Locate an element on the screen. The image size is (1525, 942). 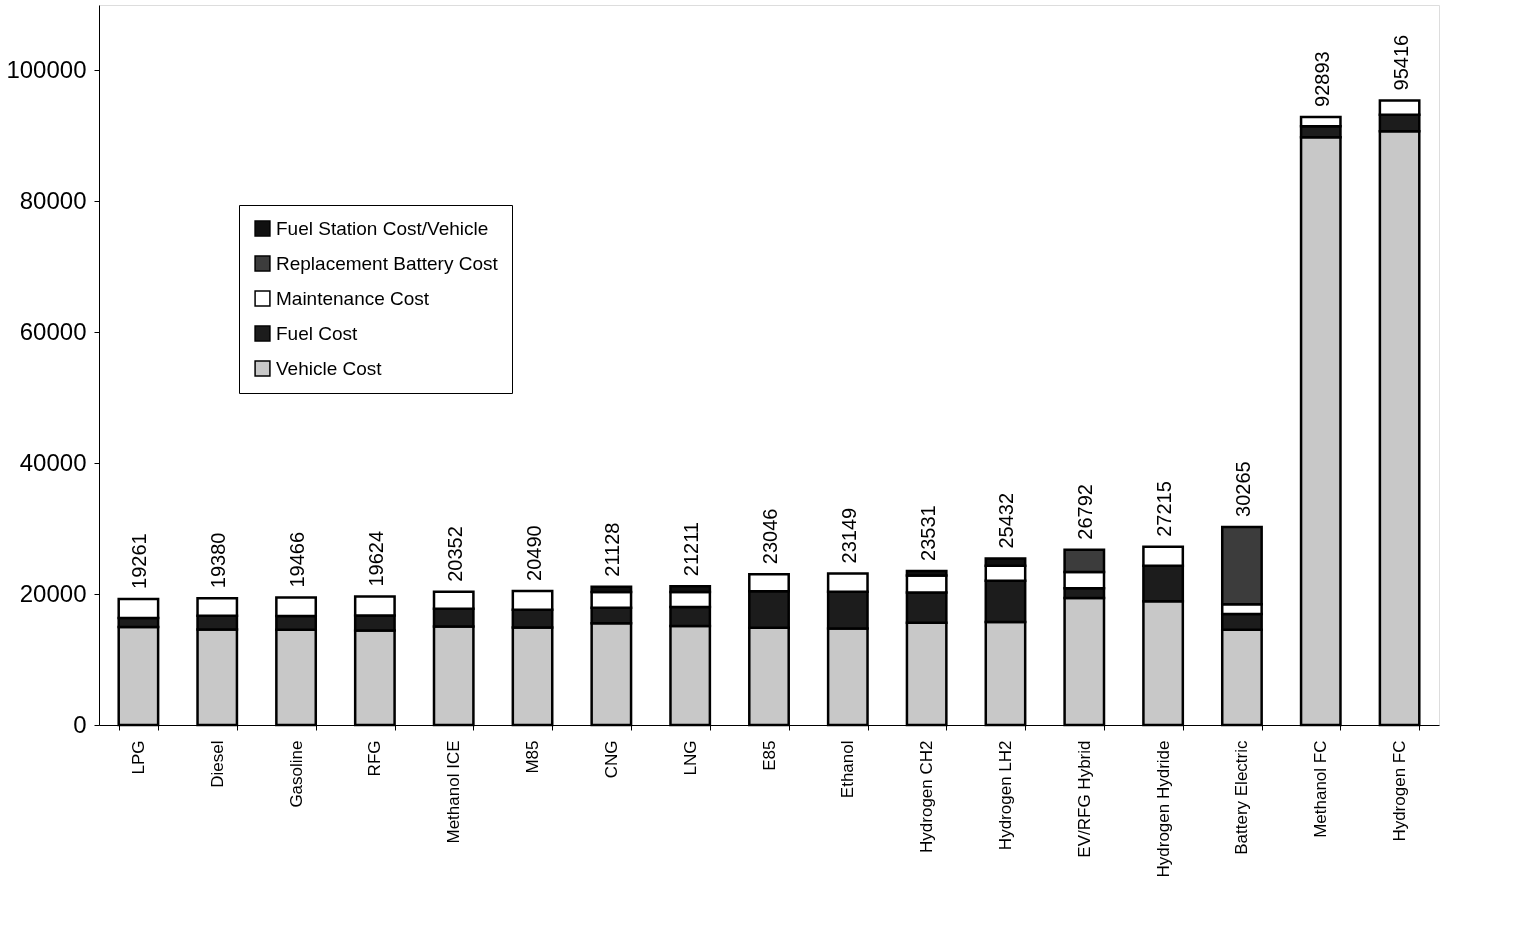
x-tick-label: LPG is located at coordinates (138, 757).